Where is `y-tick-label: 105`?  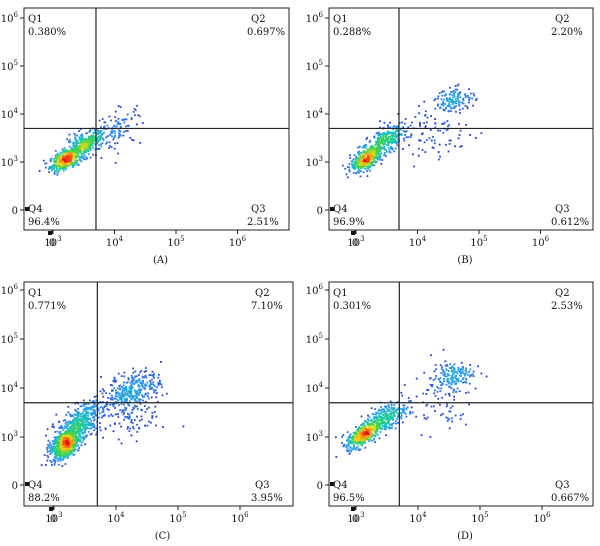
y-tick-label: 105 is located at coordinates (314, 339).